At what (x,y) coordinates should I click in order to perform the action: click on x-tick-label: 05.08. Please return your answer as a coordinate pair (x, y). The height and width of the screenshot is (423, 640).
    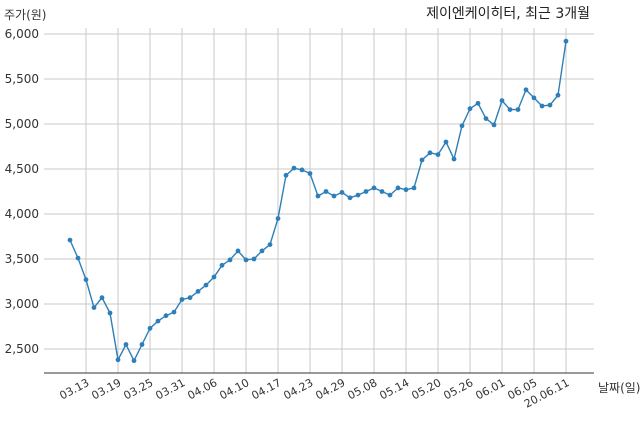
    Looking at the image, I should click on (362, 389).